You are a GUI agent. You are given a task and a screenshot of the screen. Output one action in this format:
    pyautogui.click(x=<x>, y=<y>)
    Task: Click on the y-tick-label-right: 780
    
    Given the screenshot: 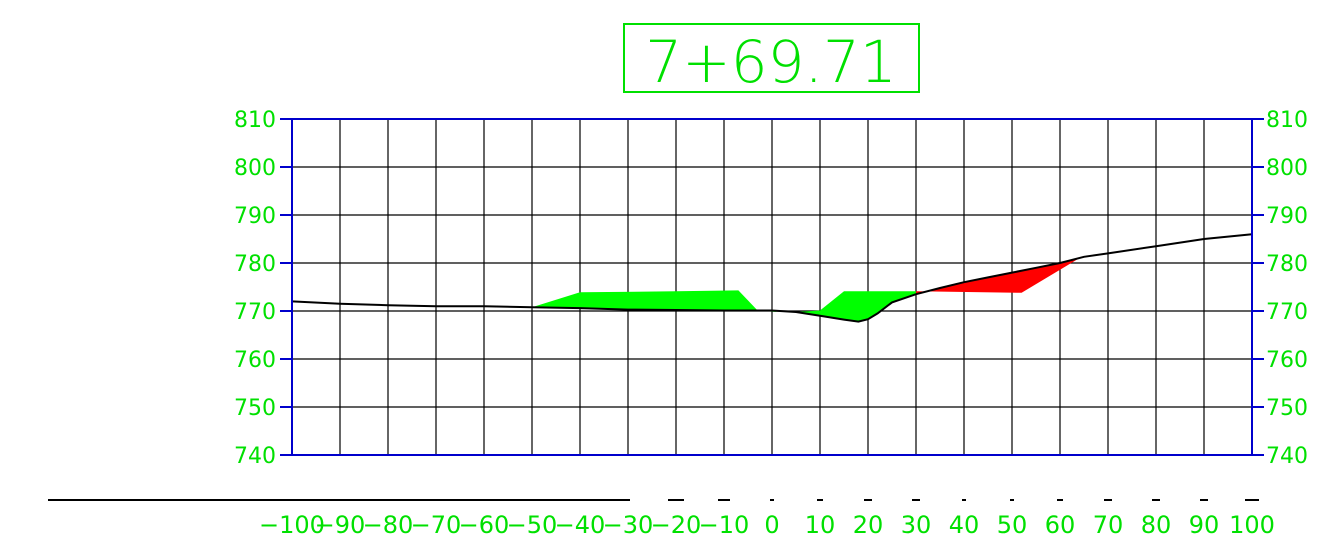 What is the action you would take?
    pyautogui.click(x=1287, y=264)
    